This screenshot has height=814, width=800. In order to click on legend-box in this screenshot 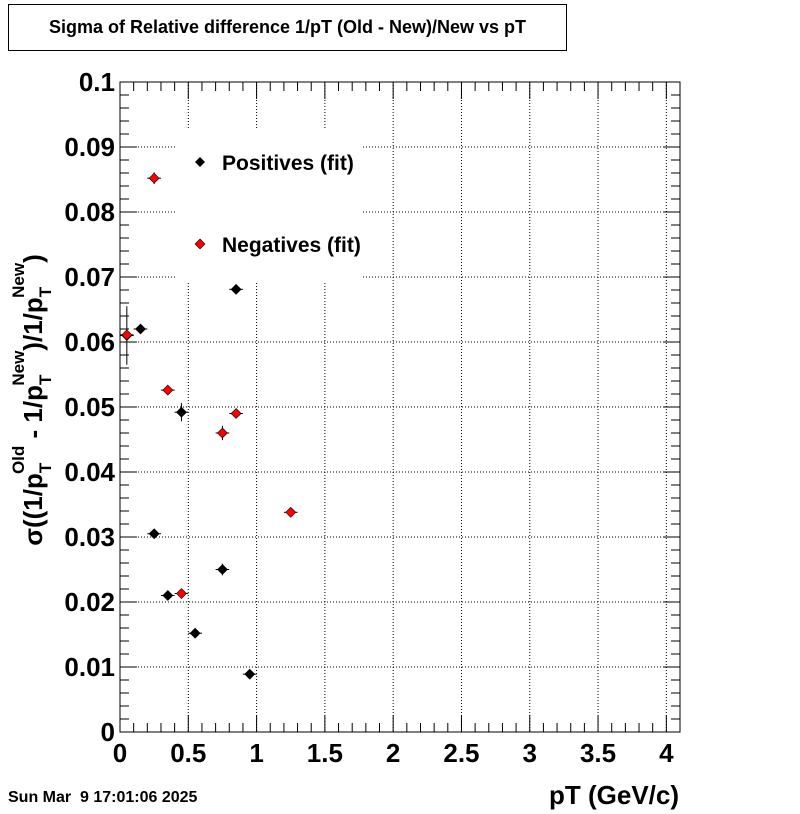, I will do `click(268, 206)`.